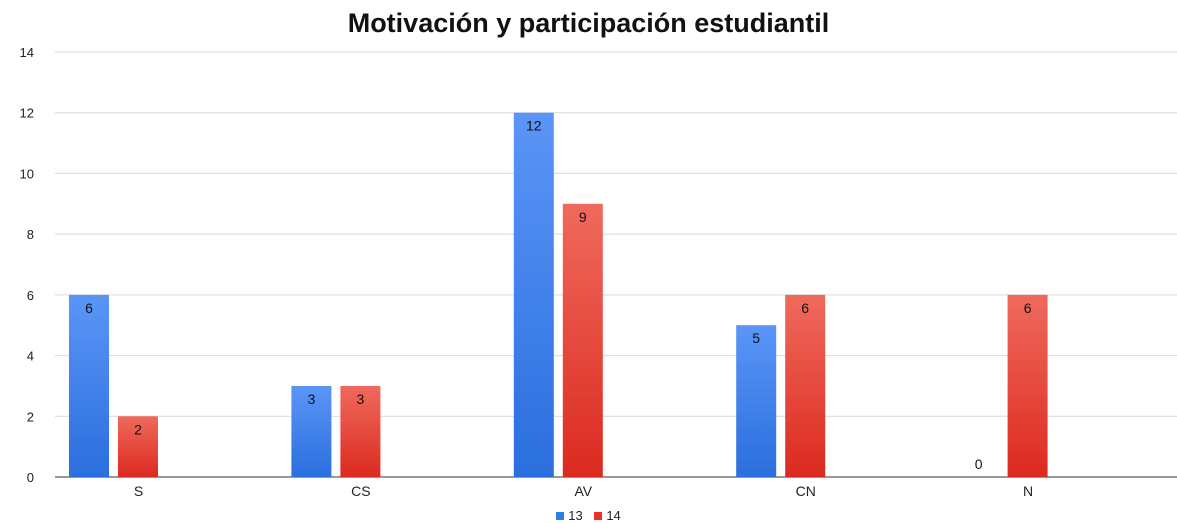 The width and height of the screenshot is (1177, 523). Describe the element at coordinates (588, 515) in the screenshot. I see `legend: 13 14` at that location.